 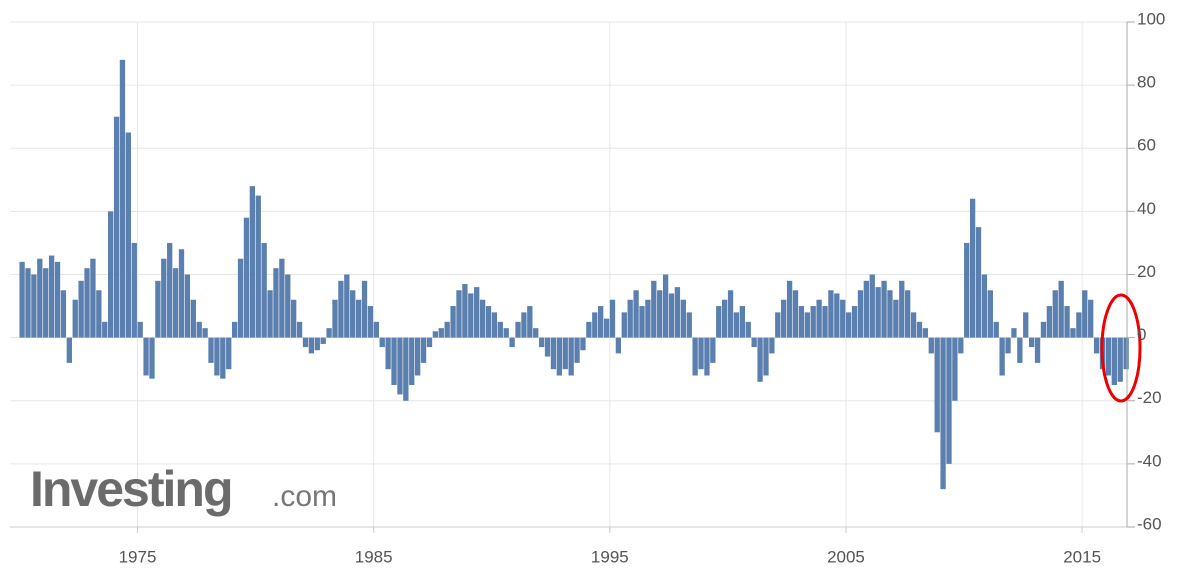 What do you see at coordinates (1146, 82) in the screenshot?
I see `y-tick-label: 80` at bounding box center [1146, 82].